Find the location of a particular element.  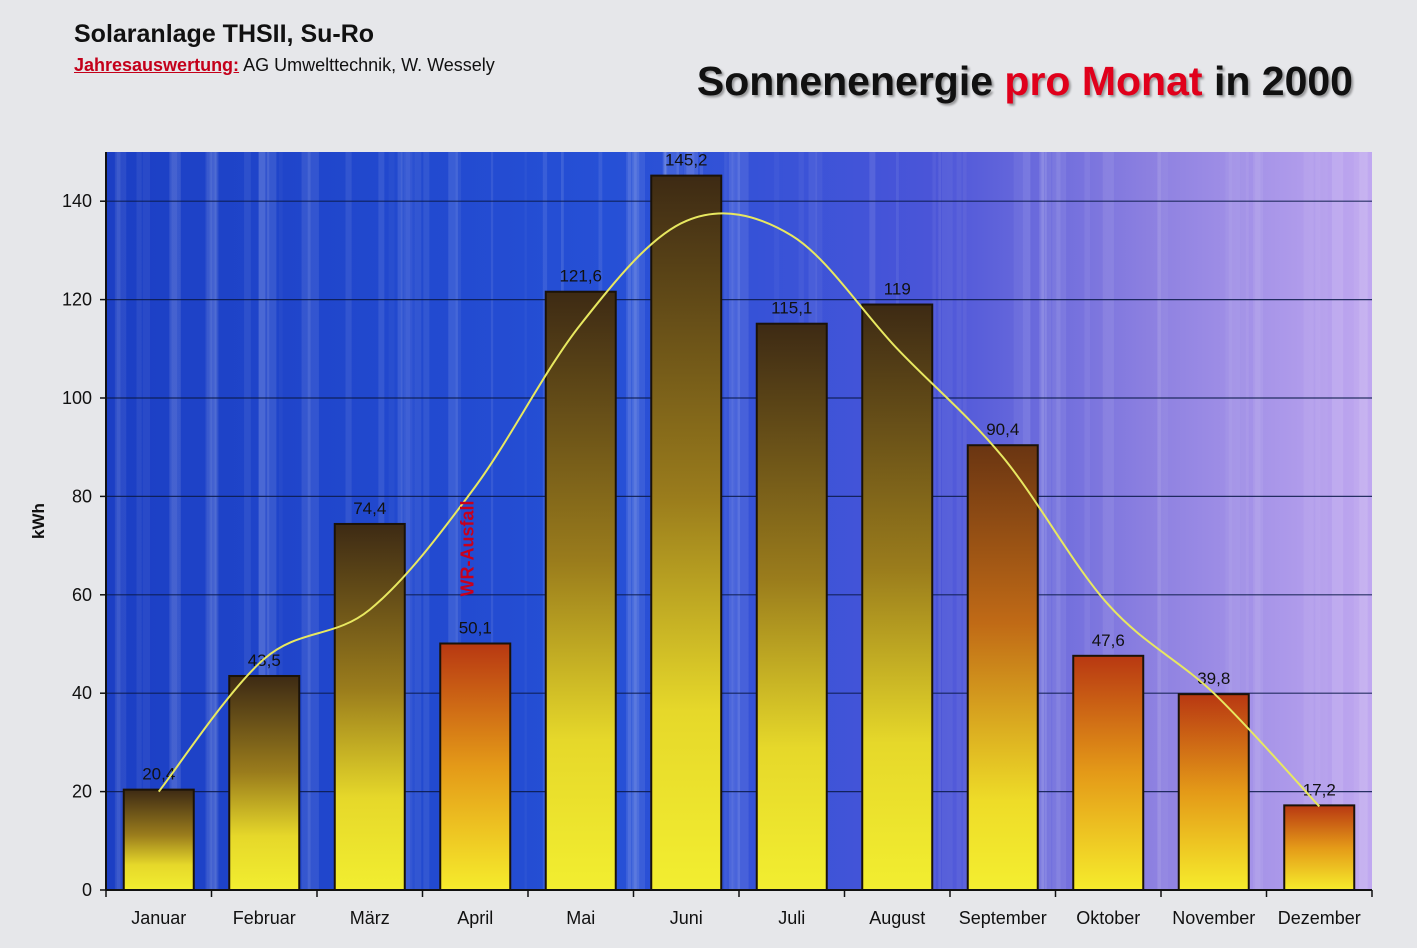

bar-august is located at coordinates (897, 597).